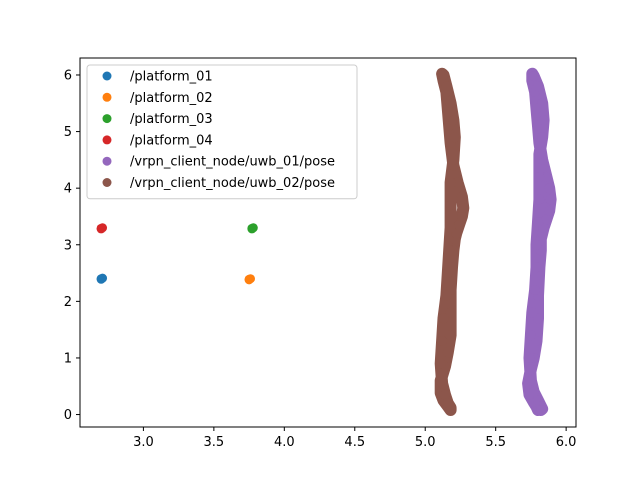  I want to click on y-tick-label: 4, so click(68, 189).